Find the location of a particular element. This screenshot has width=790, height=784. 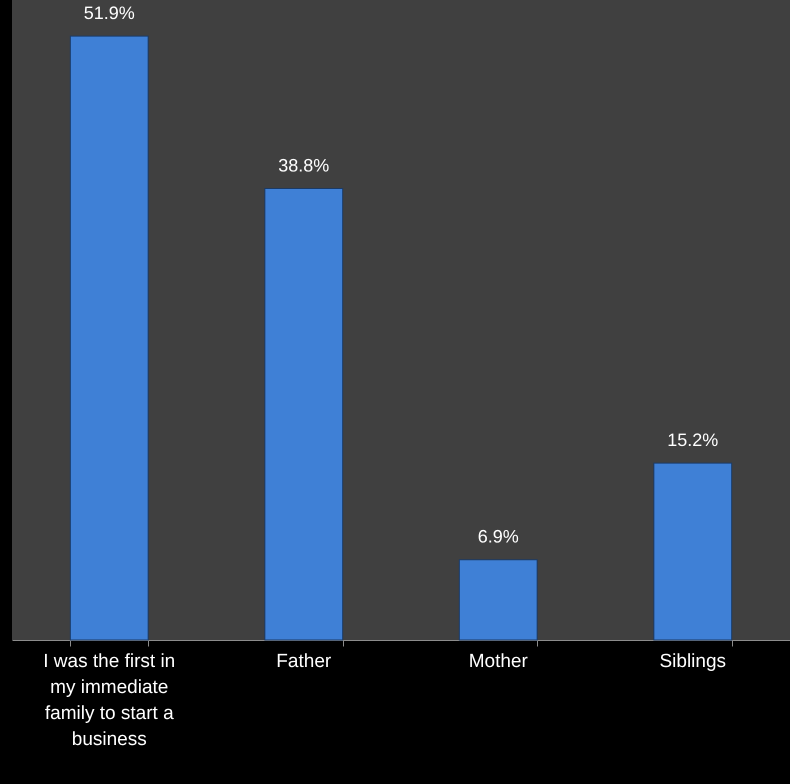

x-tick-label: Mother is located at coordinates (498, 661).